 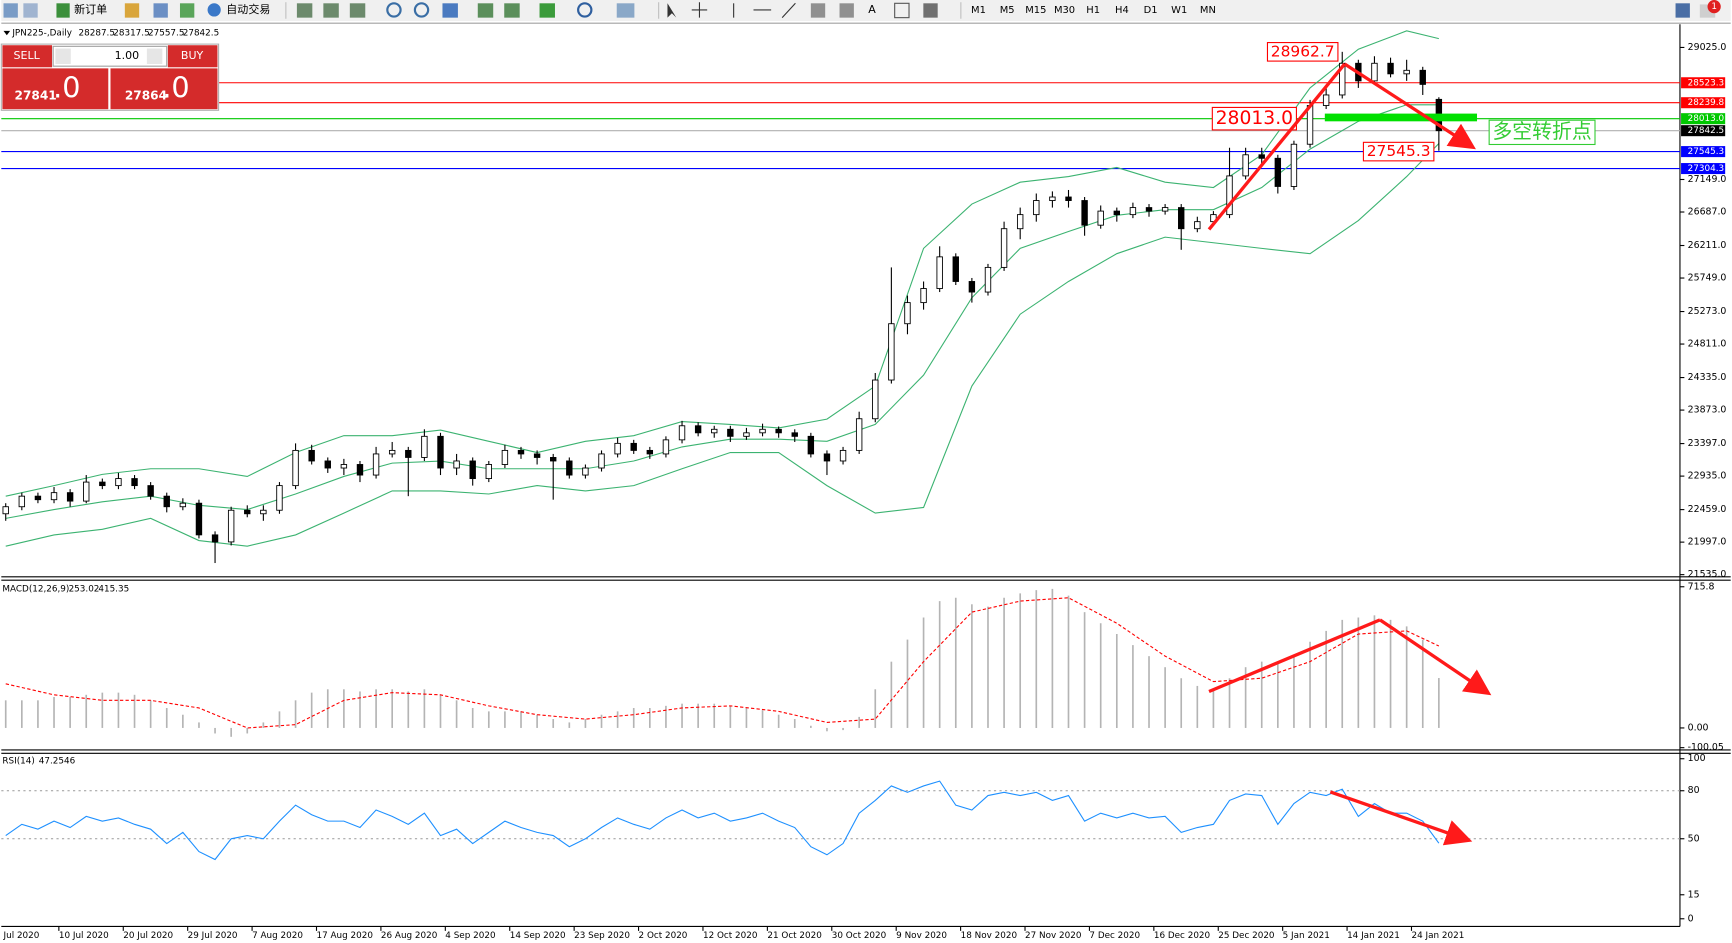 I want to click on timeframe: H1, so click(x=1093, y=10).